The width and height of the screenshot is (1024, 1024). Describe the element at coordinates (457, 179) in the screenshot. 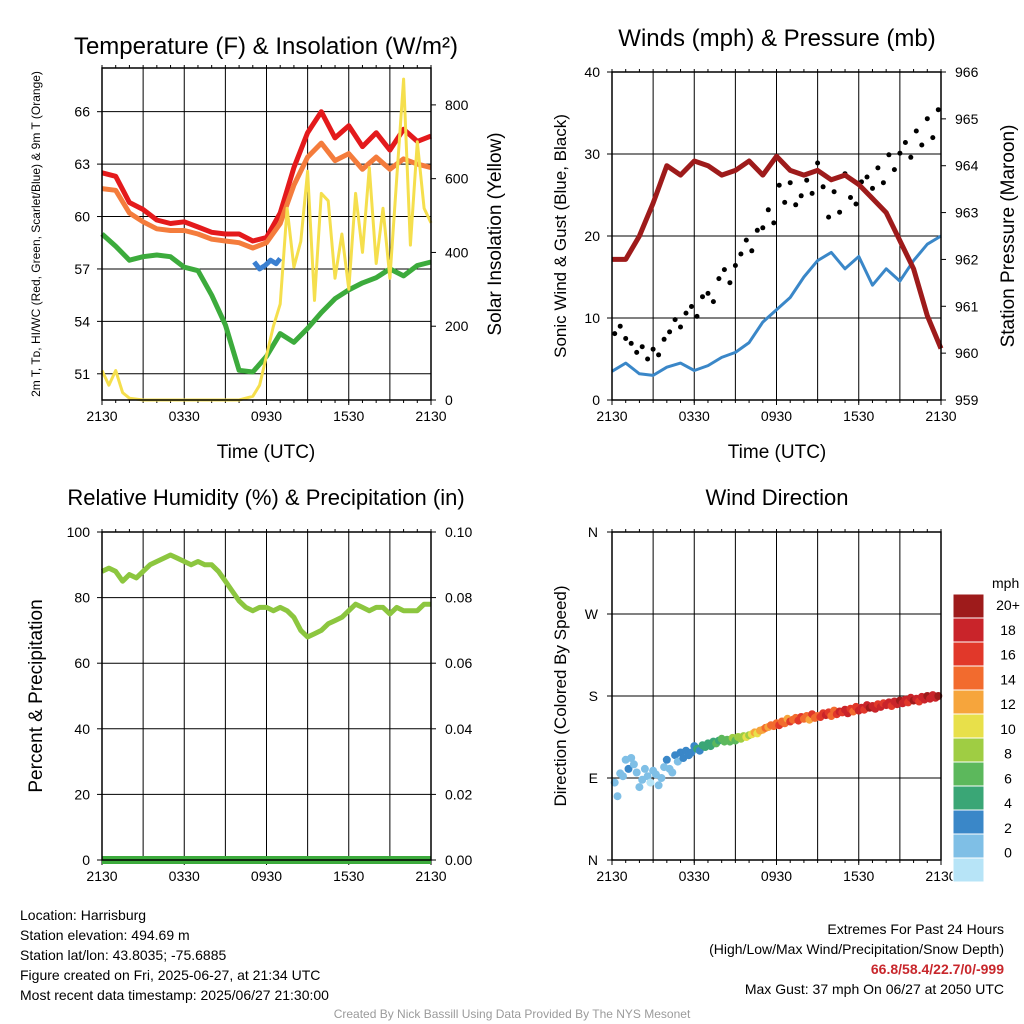

I see `temp-ytick-right-label: 600` at that location.